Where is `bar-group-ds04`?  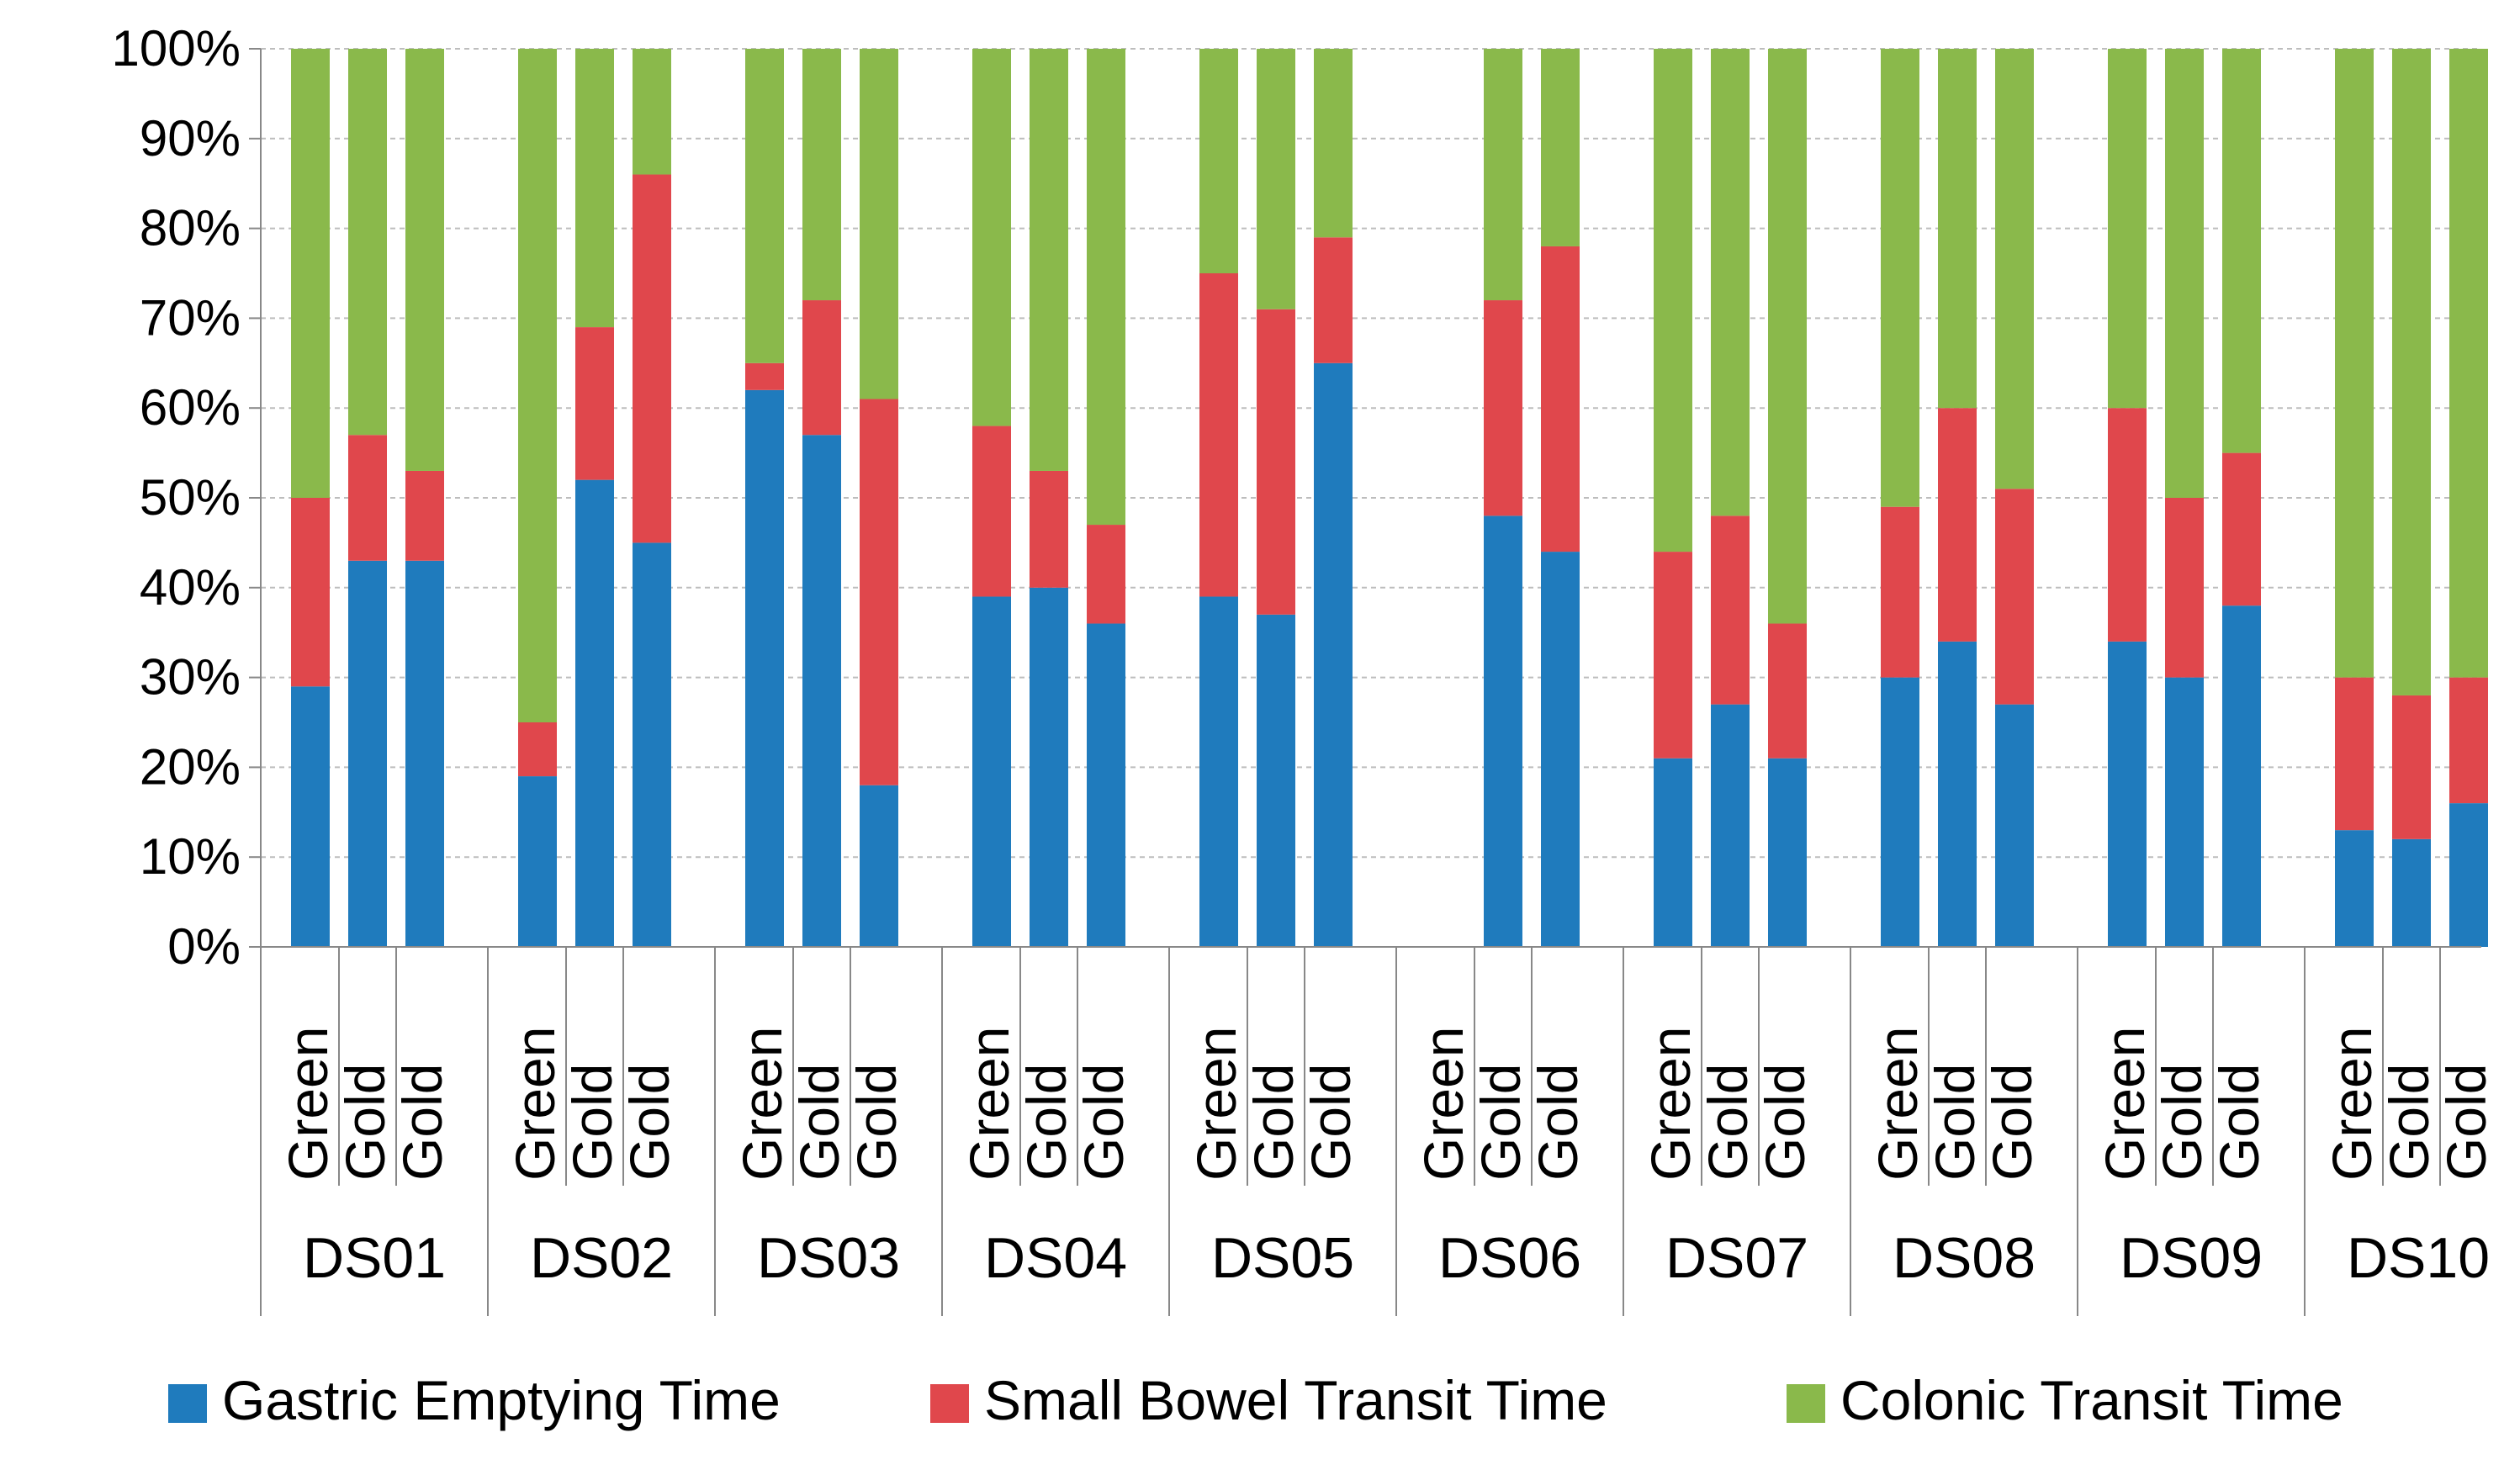 bar-group-ds04 is located at coordinates (1048, 498).